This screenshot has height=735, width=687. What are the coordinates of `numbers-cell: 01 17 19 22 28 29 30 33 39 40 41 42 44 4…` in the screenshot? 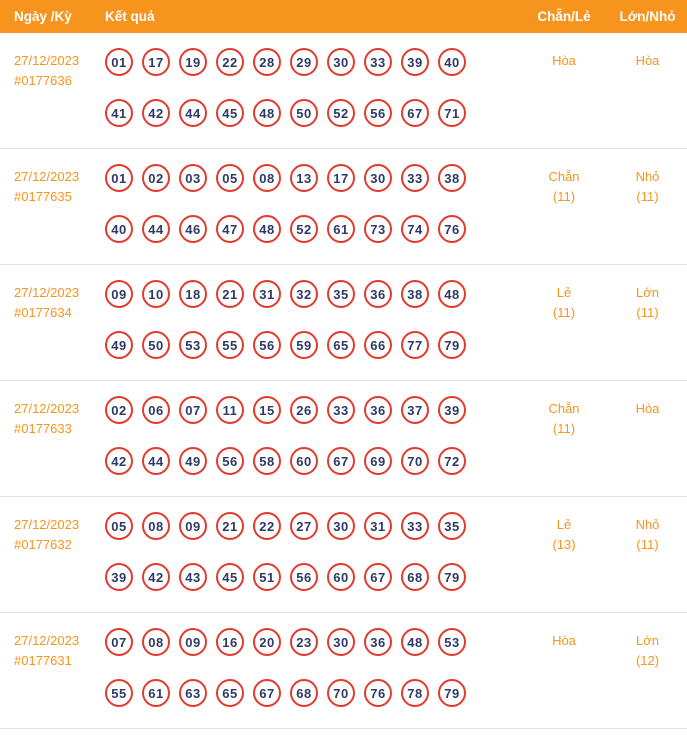 It's located at (307, 87).